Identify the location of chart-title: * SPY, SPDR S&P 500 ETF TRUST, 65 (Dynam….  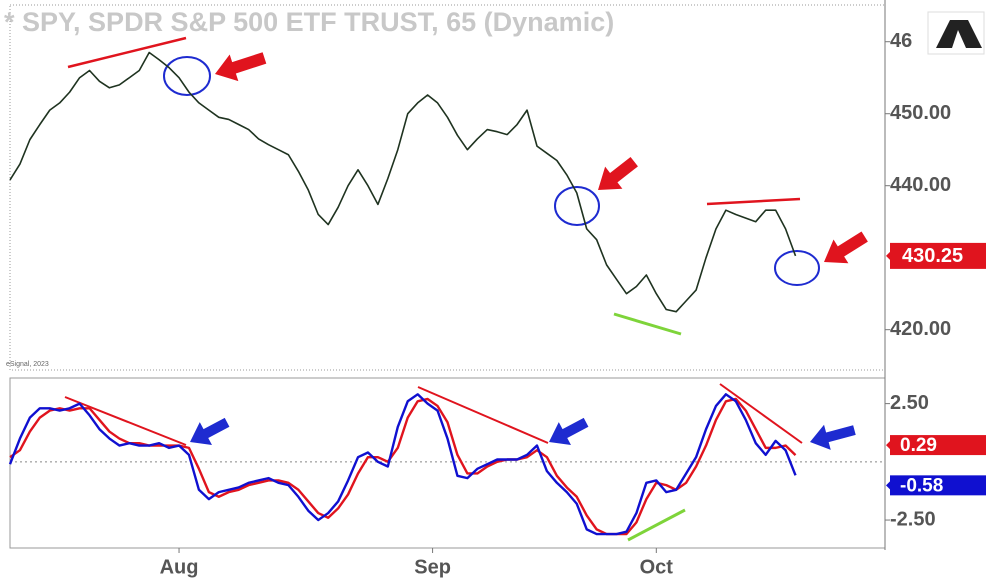
(309, 22).